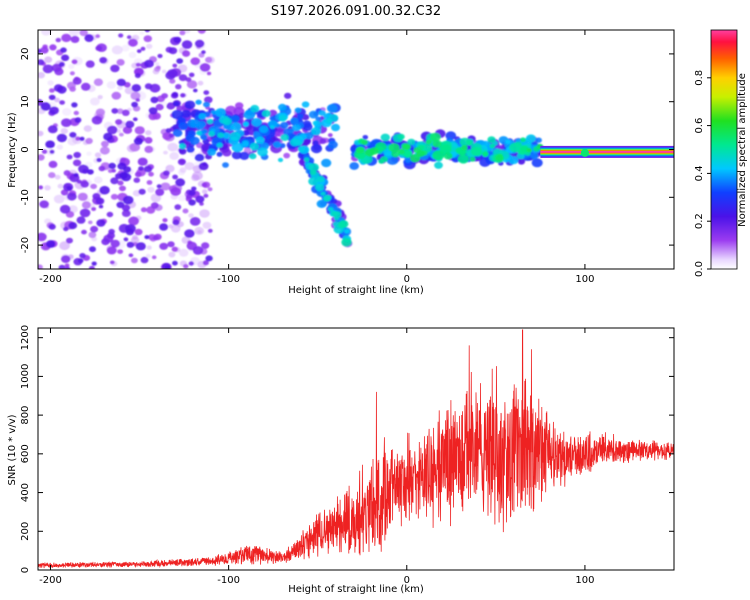  What do you see at coordinates (25, 570) in the screenshot?
I see `snr-y-tick-label: 0` at bounding box center [25, 570].